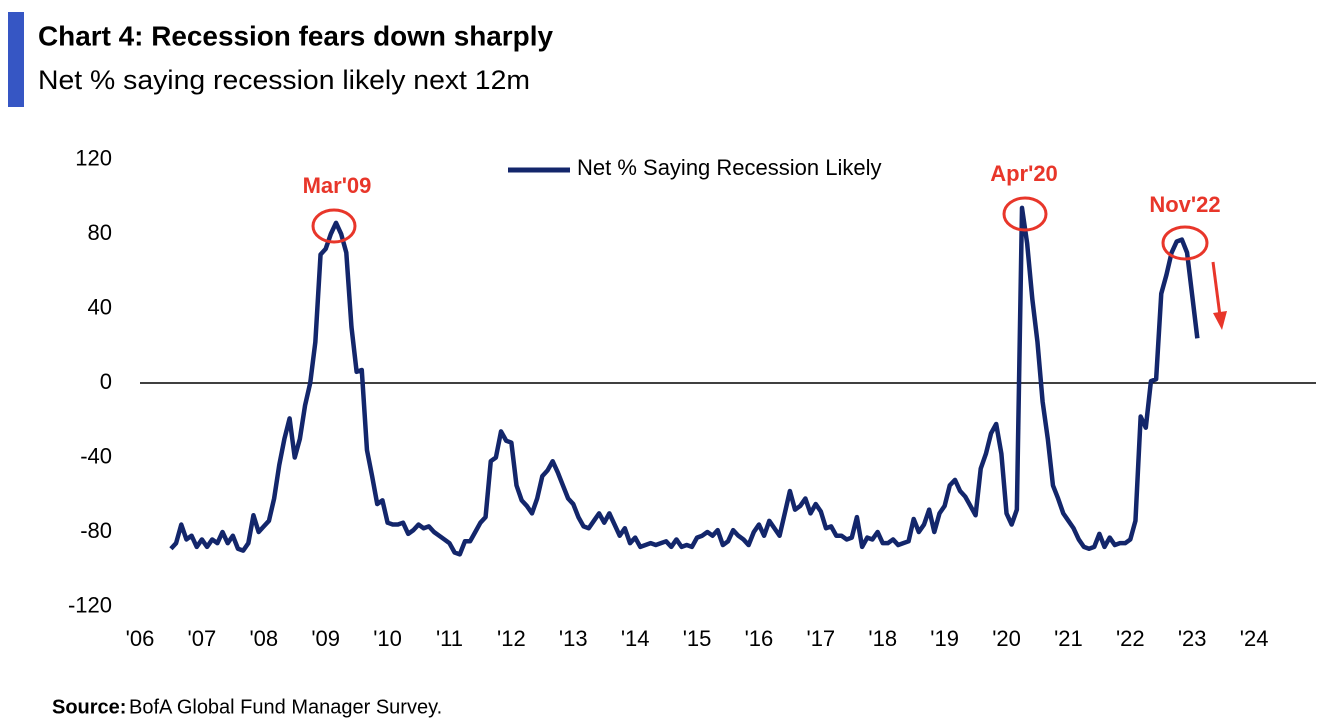 The height and width of the screenshot is (720, 1328). I want to click on x-tick-label: '16, so click(759, 638).